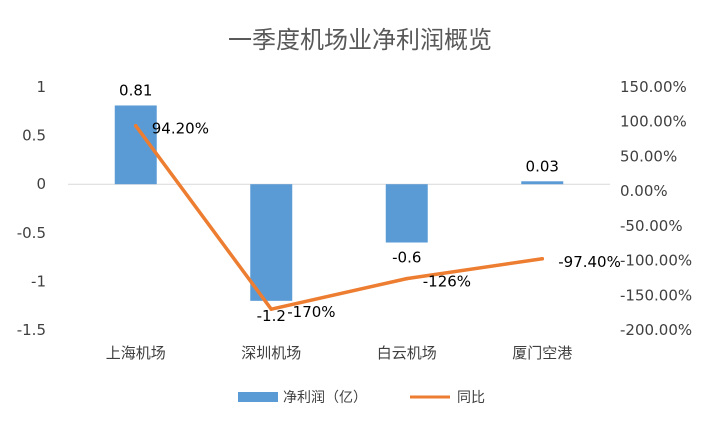  What do you see at coordinates (542, 166) in the screenshot?
I see `bar-value-label: 0.03` at bounding box center [542, 166].